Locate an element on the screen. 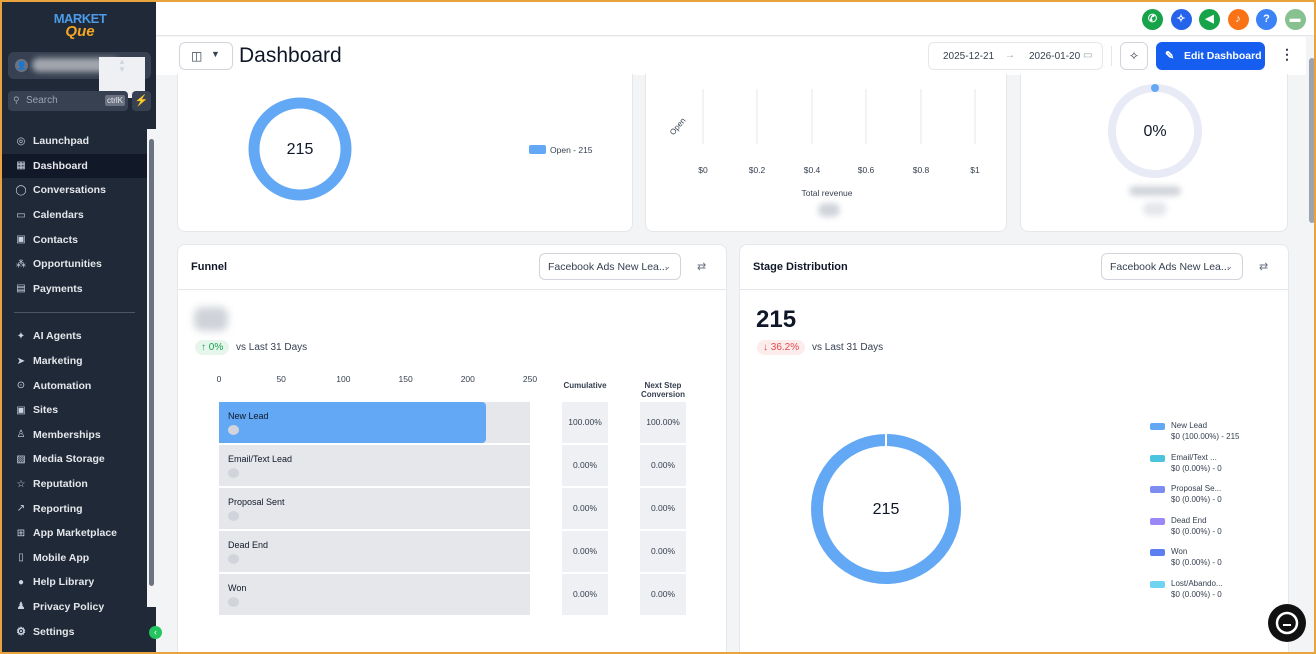 This screenshot has height=654, width=1316. more-options-icon: ⋮ is located at coordinates (1287, 54).